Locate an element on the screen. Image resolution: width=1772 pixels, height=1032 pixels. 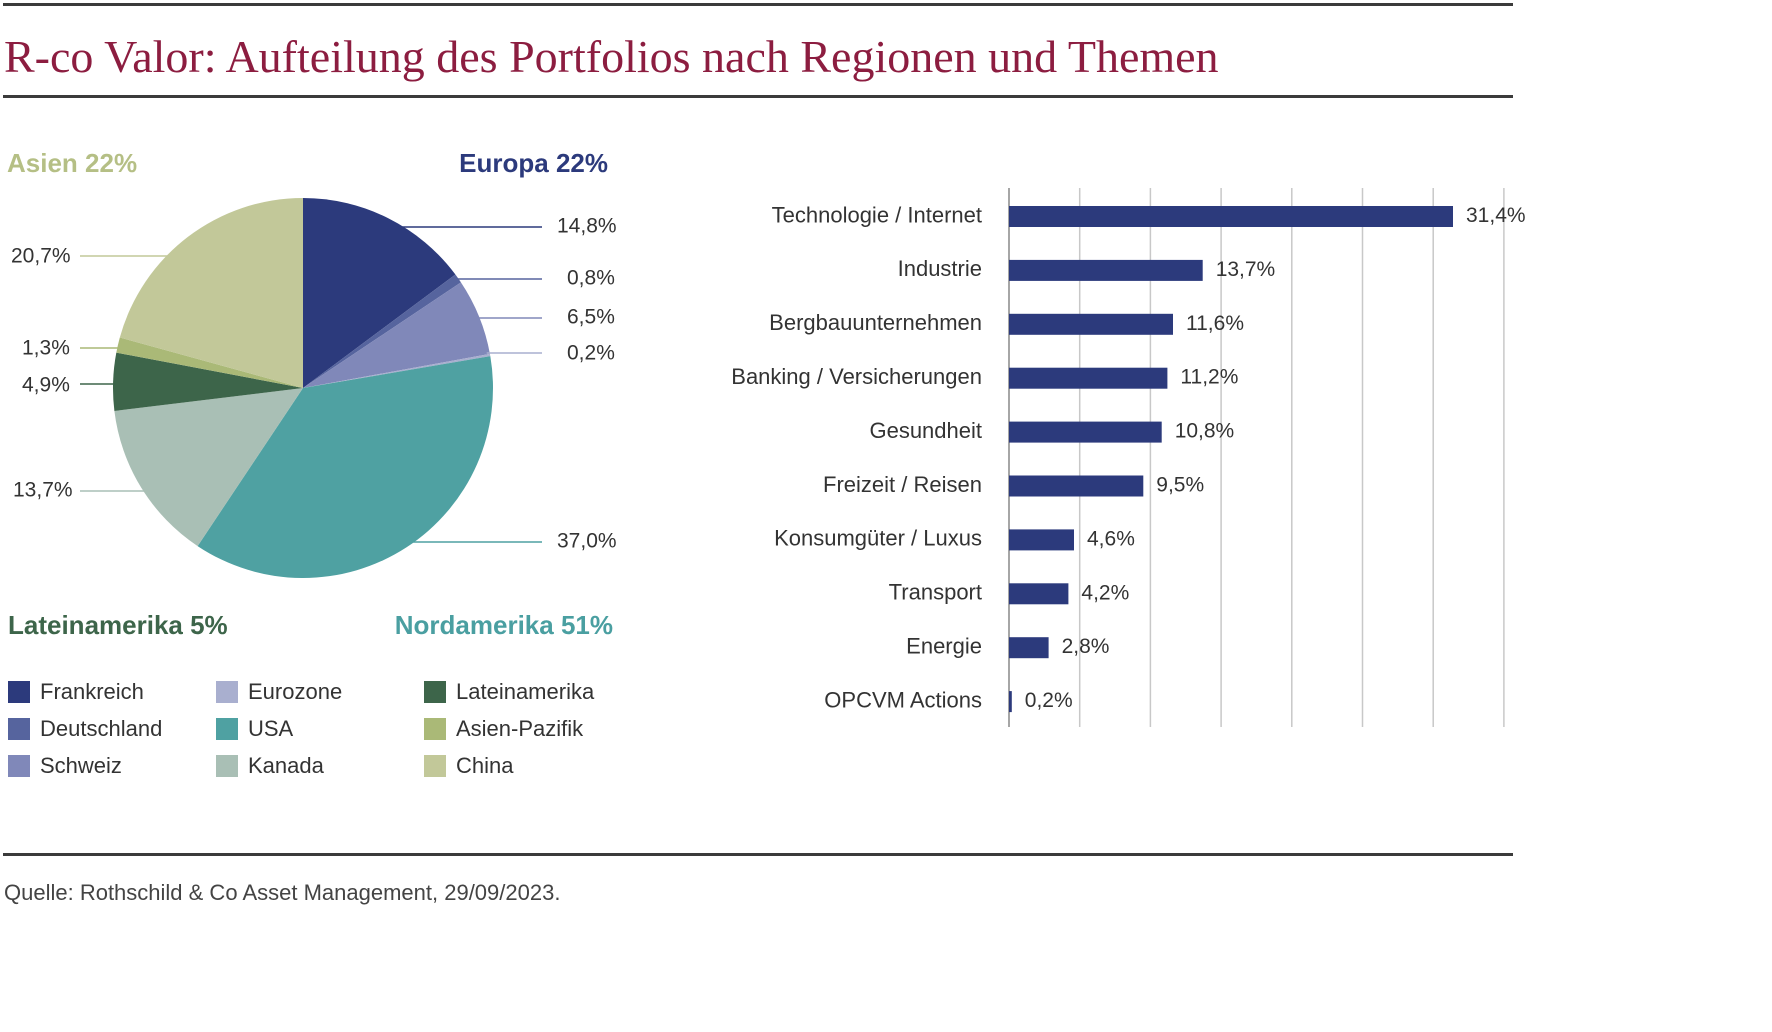
value-label-gesundheit: 10,8% is located at coordinates (1205, 431).